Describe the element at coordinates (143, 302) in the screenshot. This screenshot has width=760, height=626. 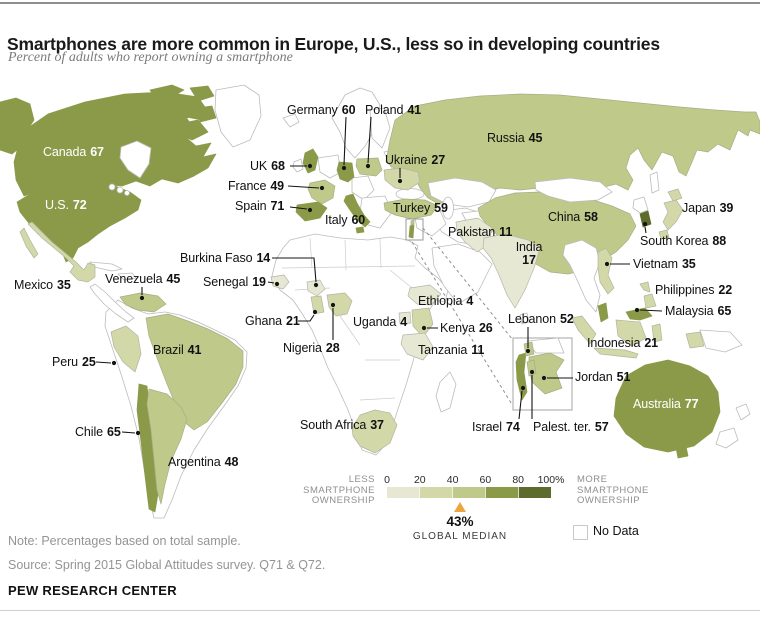
I see `map-shape-venezuela` at that location.